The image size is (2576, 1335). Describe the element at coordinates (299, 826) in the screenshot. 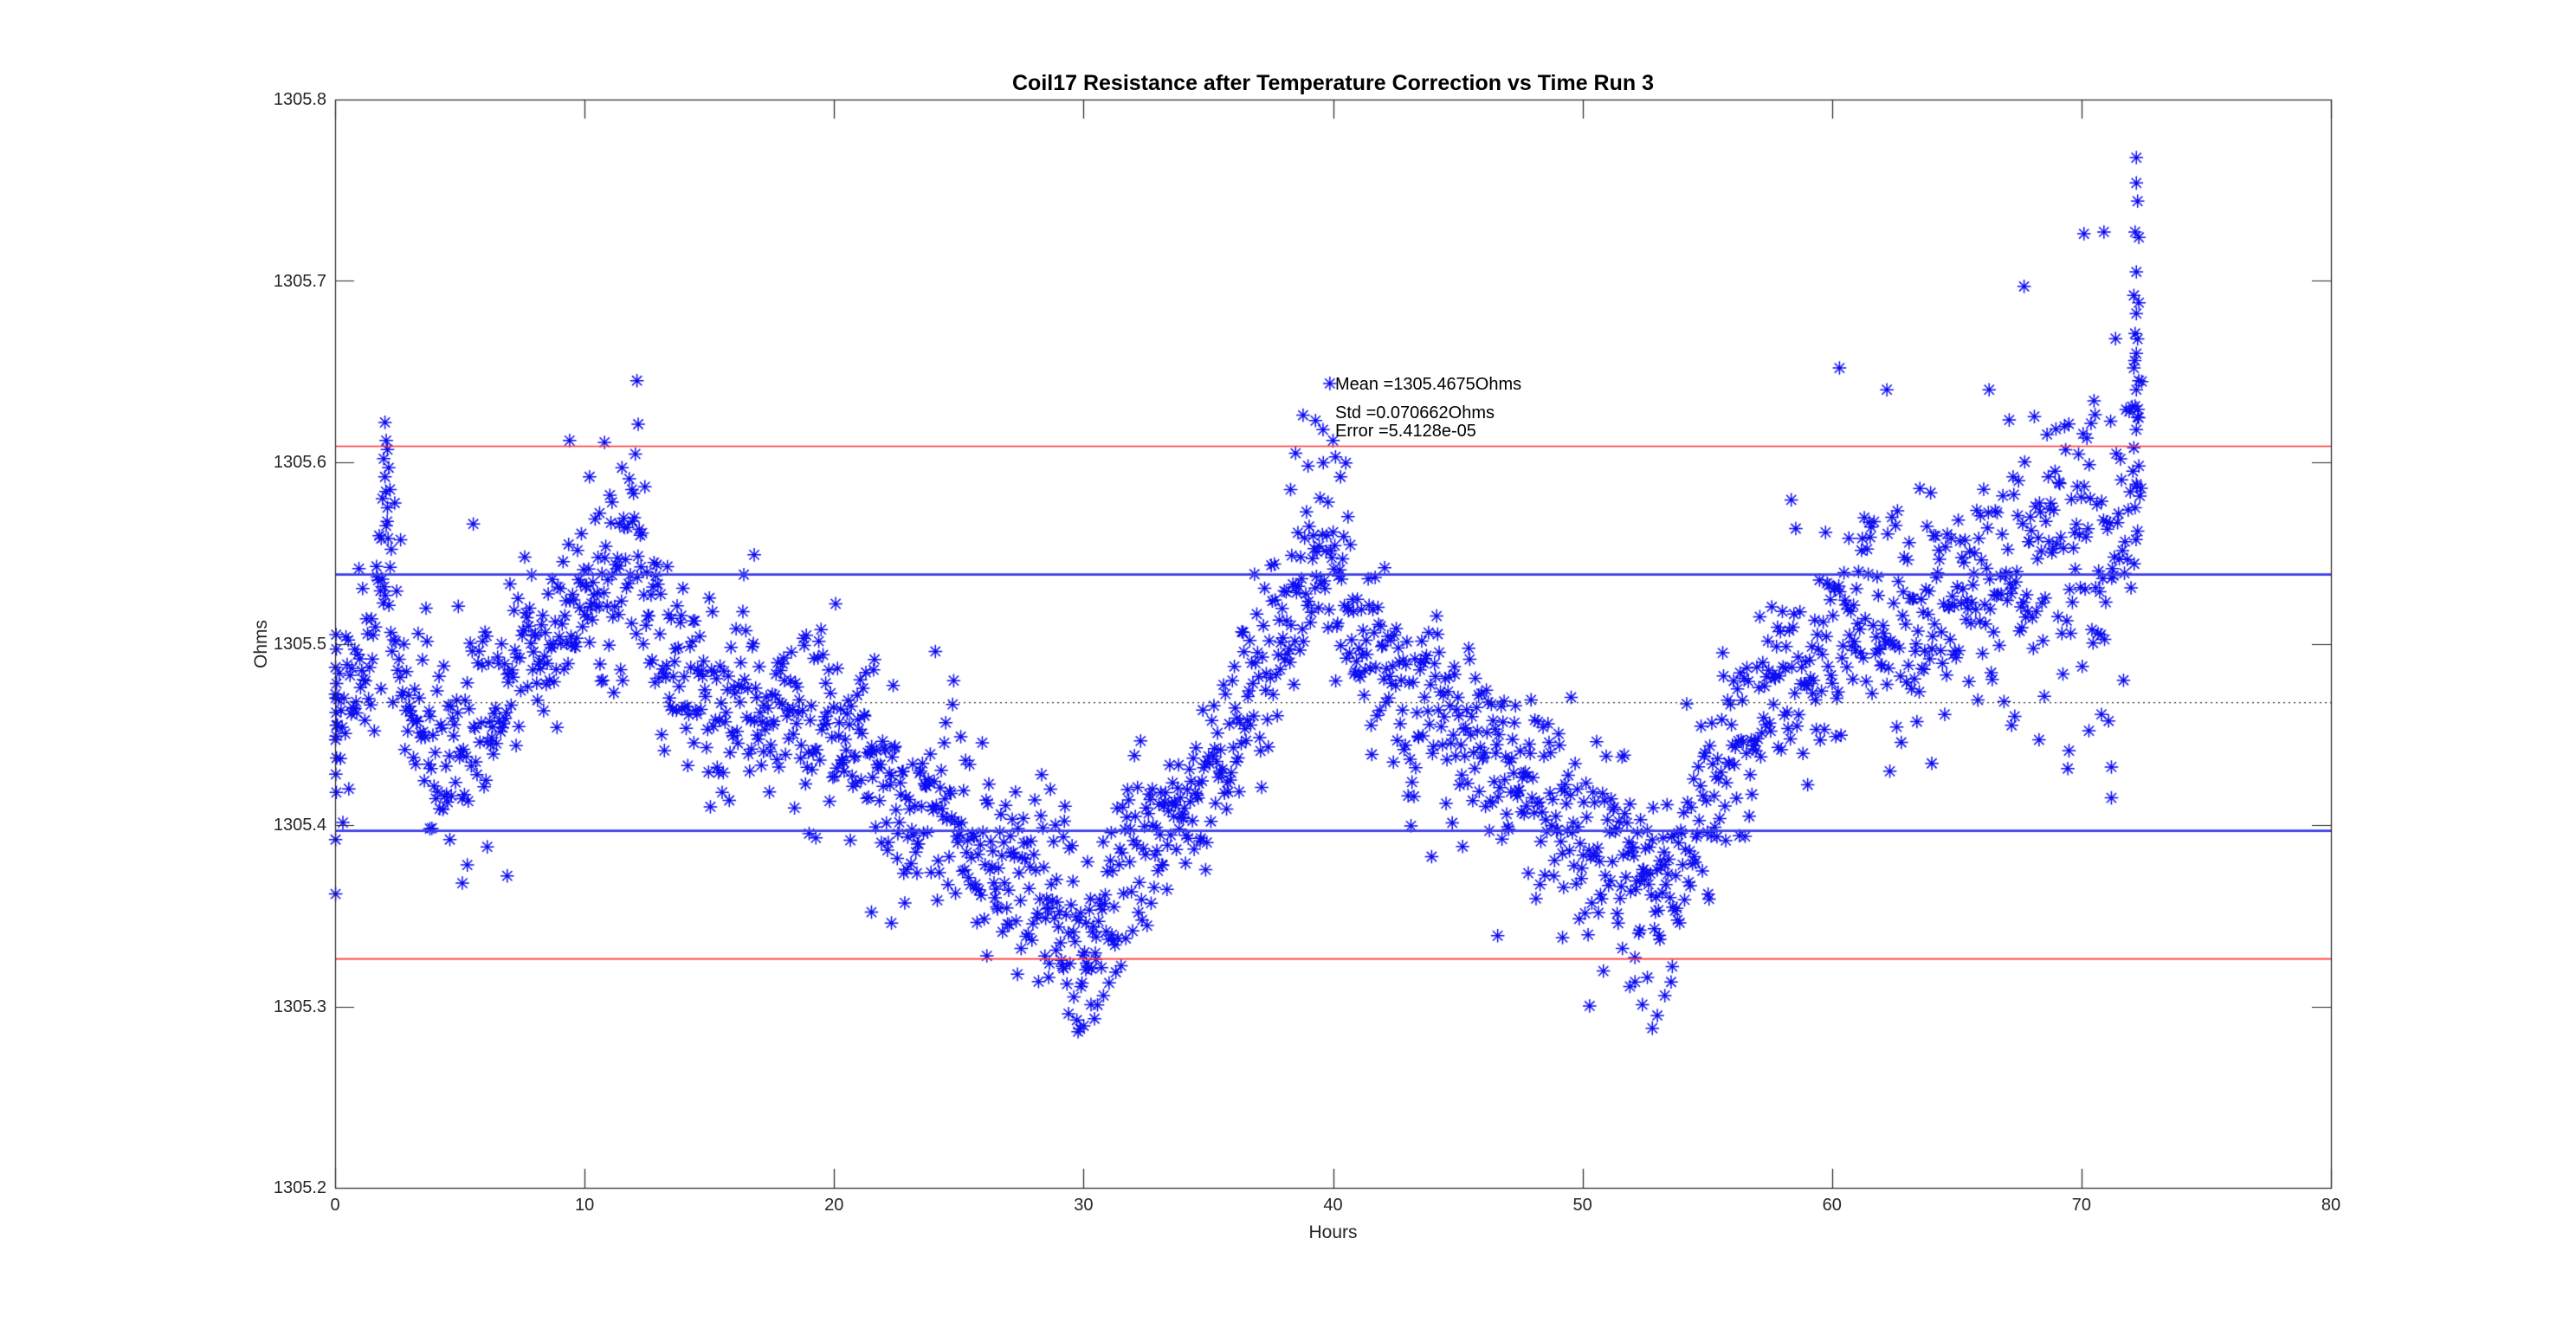

I see `y-tick-label: 1305.4` at that location.